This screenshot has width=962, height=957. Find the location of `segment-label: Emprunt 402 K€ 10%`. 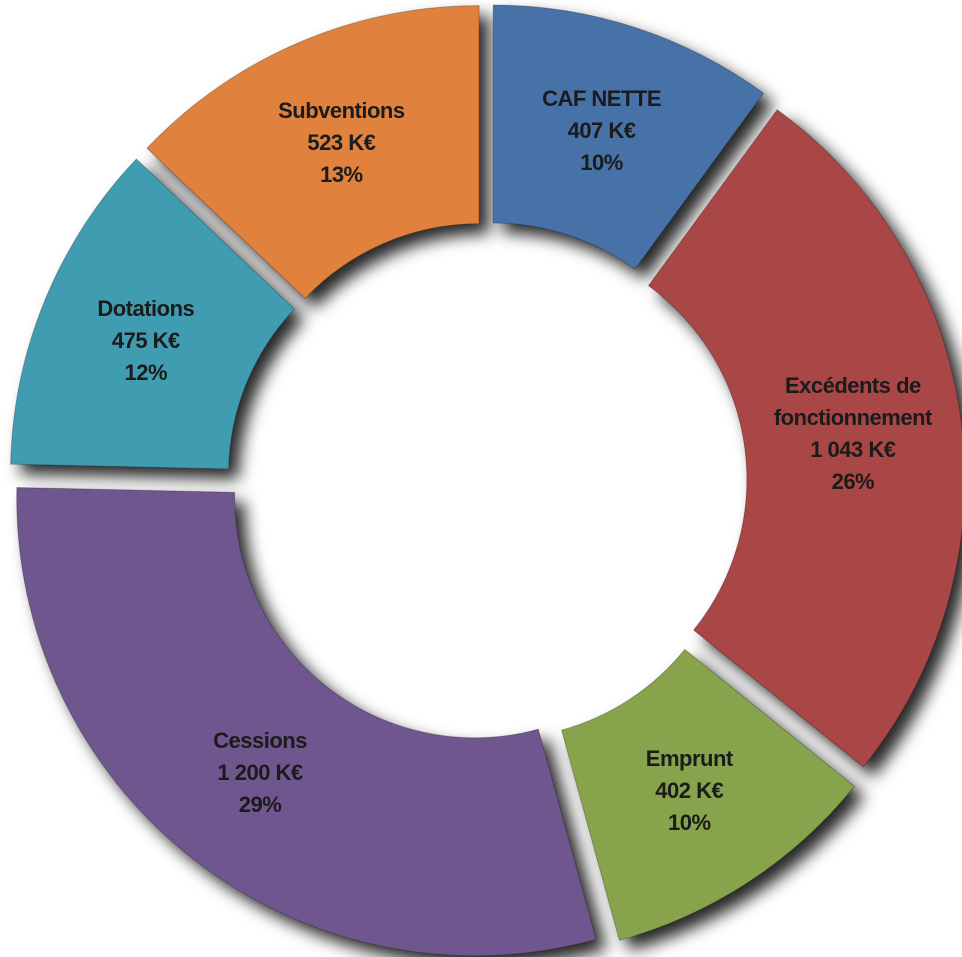

segment-label: Emprunt 402 K€ 10% is located at coordinates (689, 791).